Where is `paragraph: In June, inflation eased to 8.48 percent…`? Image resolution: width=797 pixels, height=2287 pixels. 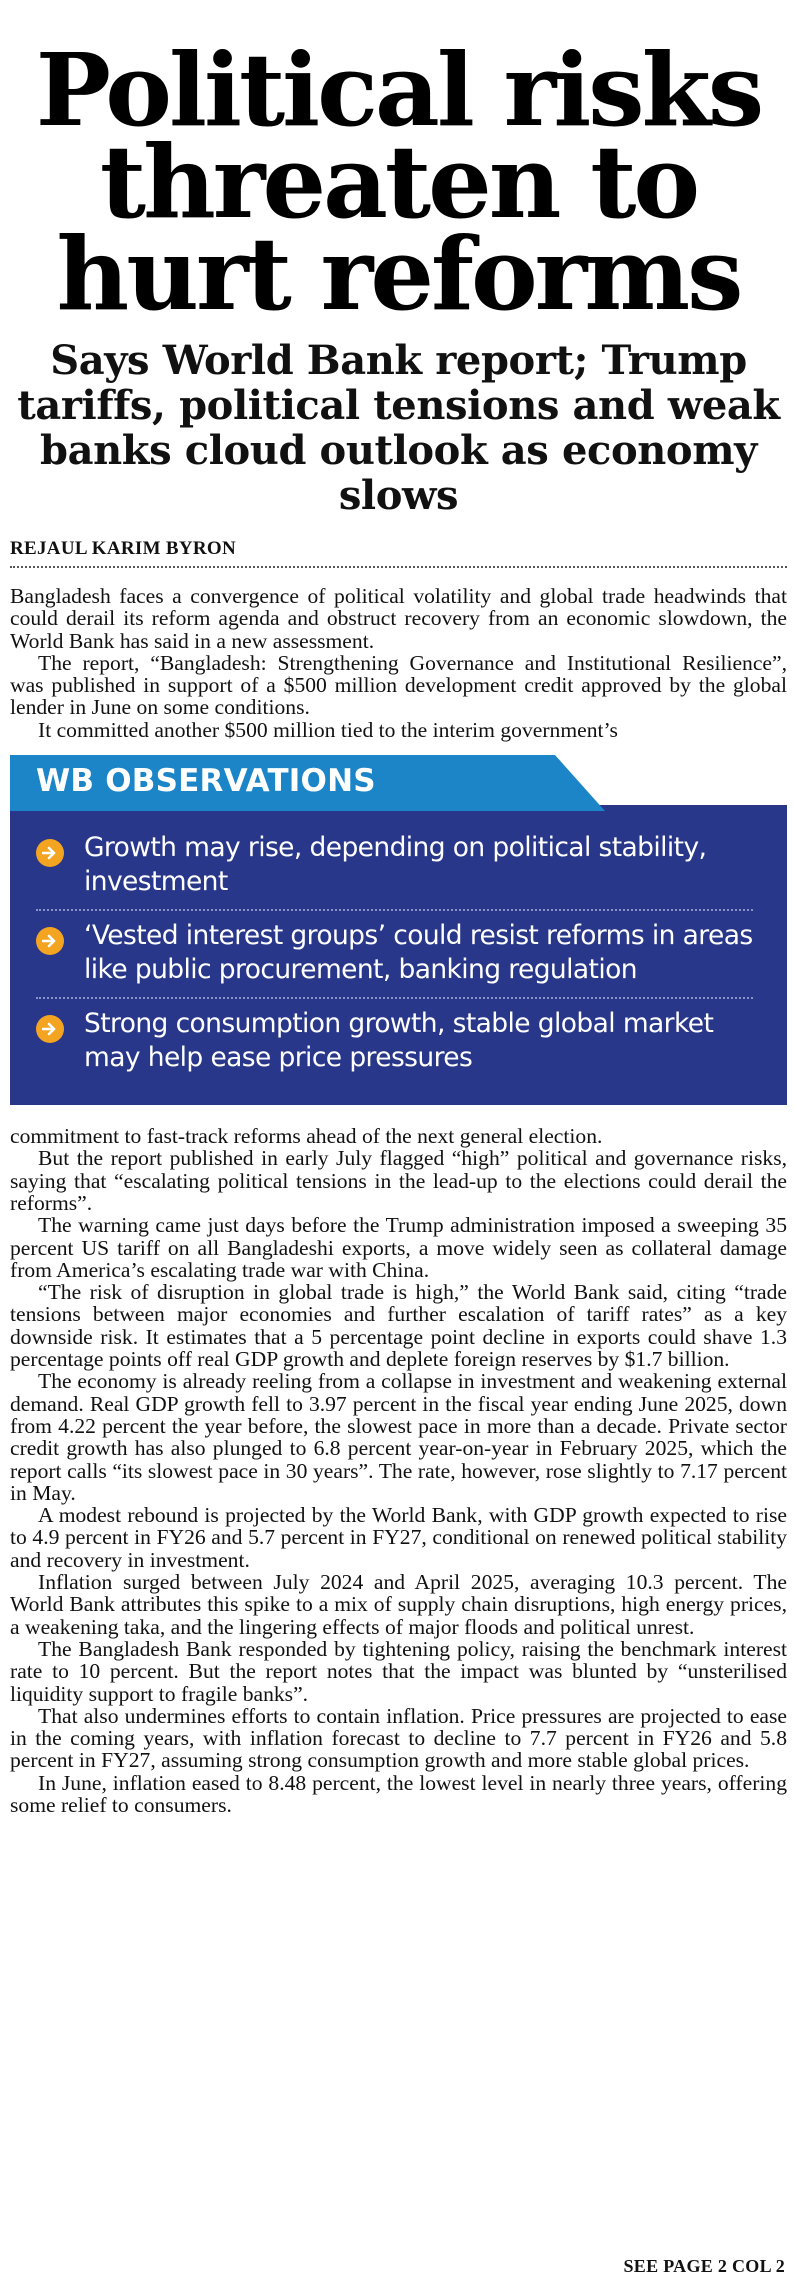
paragraph: In June, inflation eased to 8.48 percent… is located at coordinates (398, 1793).